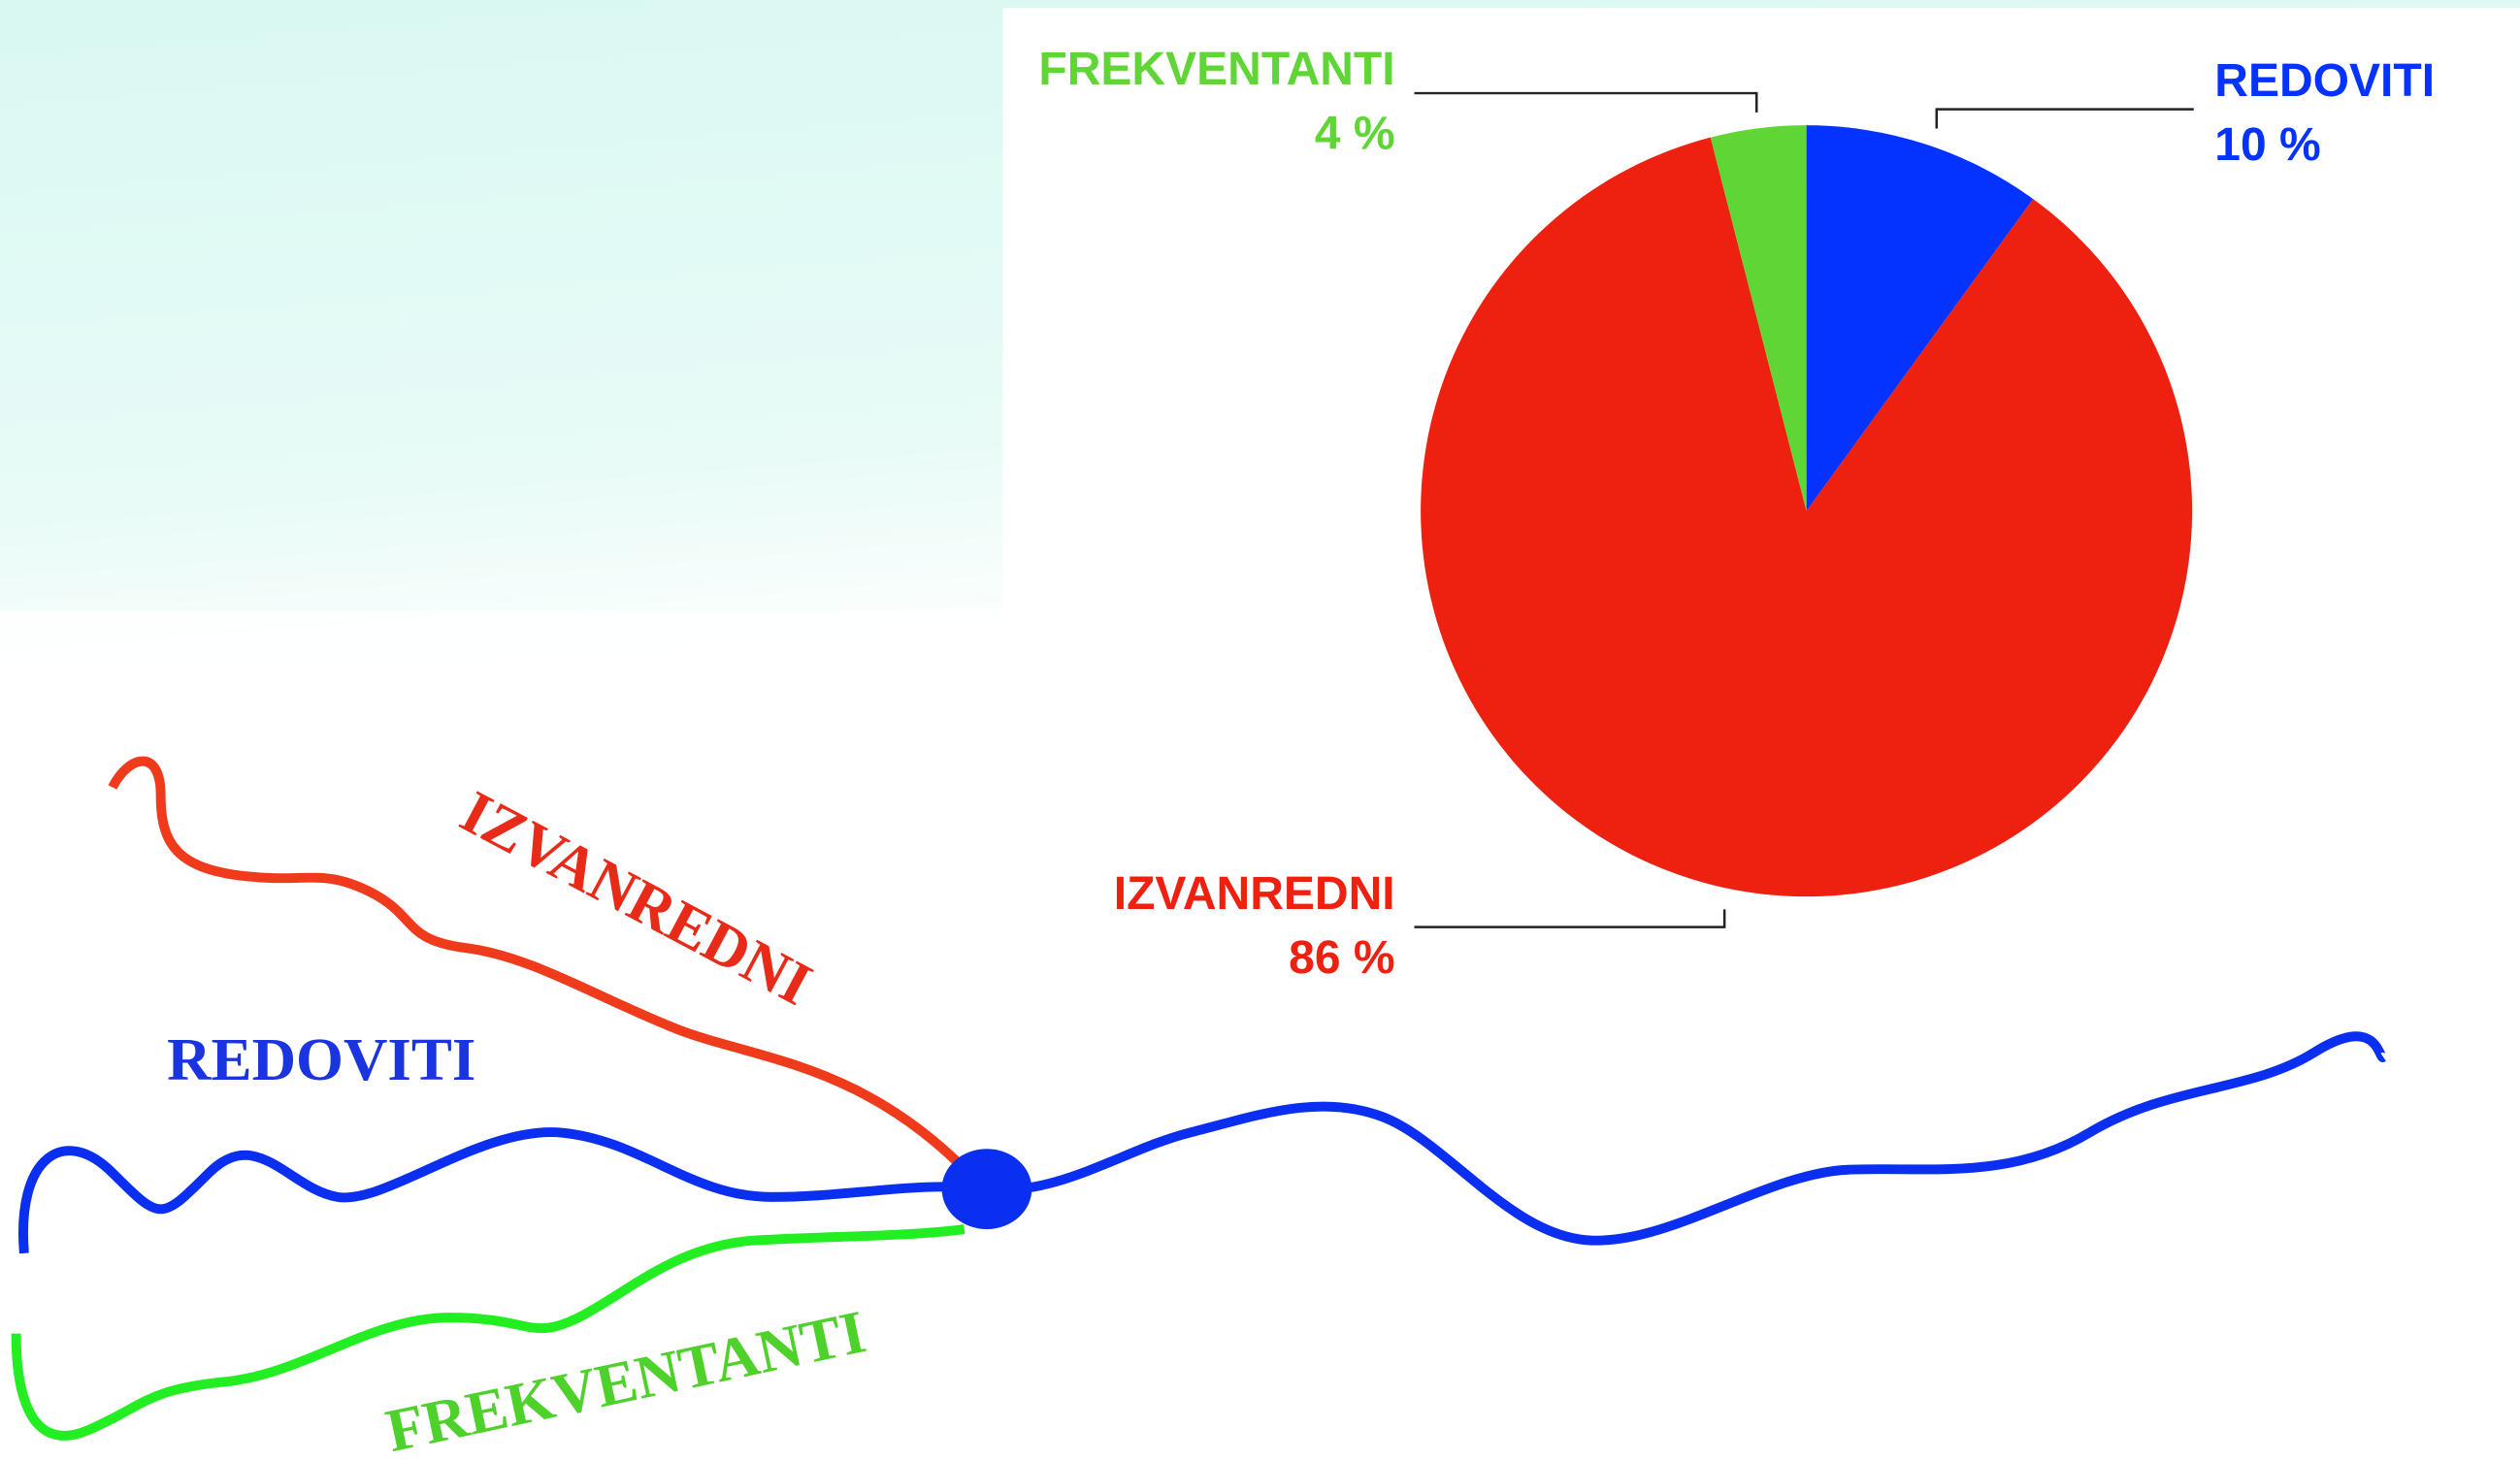 The image size is (2520, 1461). I want to click on green-river, so click(488, 1333).